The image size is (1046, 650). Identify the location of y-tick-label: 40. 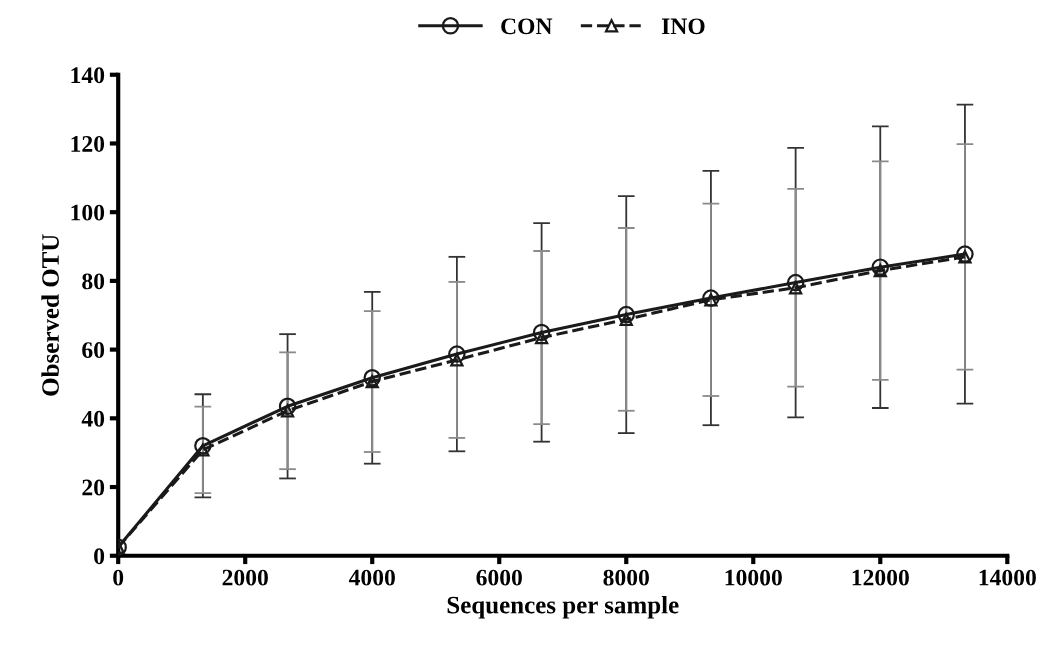
(93, 418).